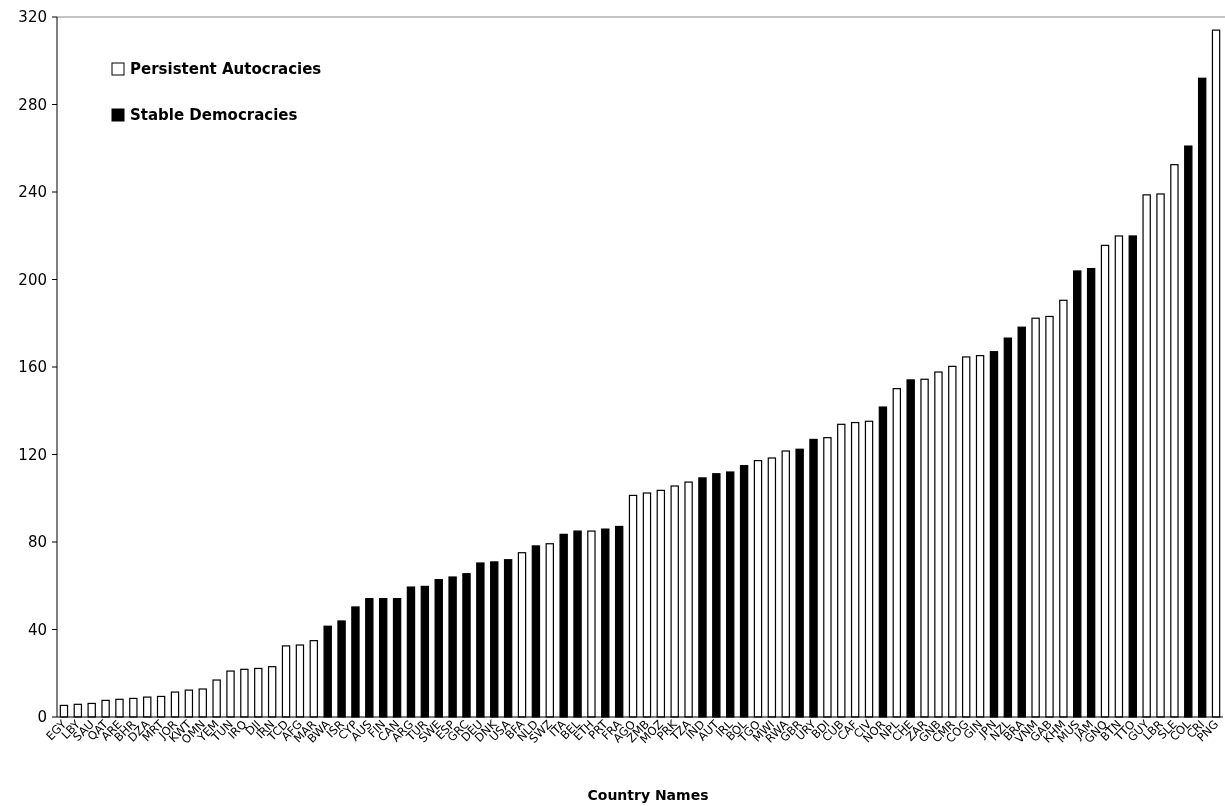 The width and height of the screenshot is (1225, 806). I want to click on y-tick-label: 120, so click(32, 454).